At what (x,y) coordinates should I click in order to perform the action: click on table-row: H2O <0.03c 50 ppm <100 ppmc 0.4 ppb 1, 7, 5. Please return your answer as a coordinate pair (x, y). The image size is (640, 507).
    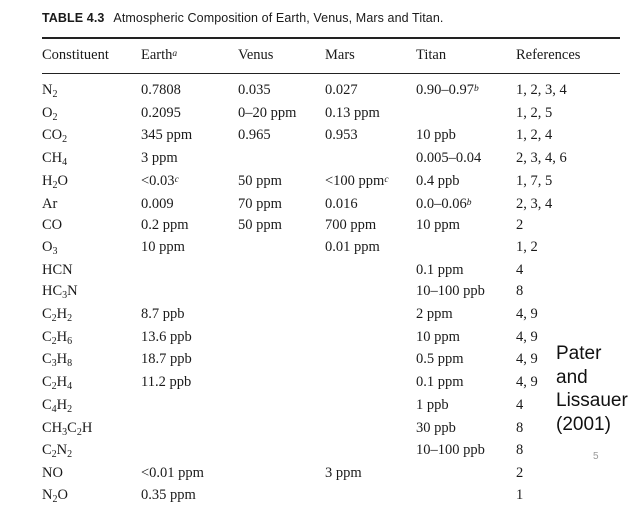
    Looking at the image, I should click on (331, 182).